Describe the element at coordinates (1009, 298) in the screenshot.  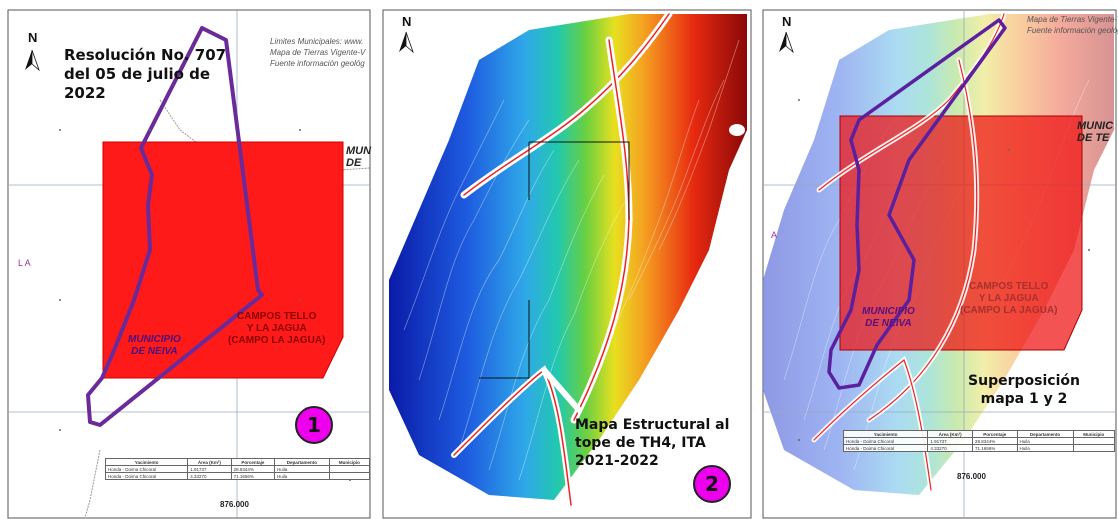
I see `campos-tello-label-3: CAMPOS TELLO Y LA JAGUA (CAMPO LA JAGUA)` at that location.